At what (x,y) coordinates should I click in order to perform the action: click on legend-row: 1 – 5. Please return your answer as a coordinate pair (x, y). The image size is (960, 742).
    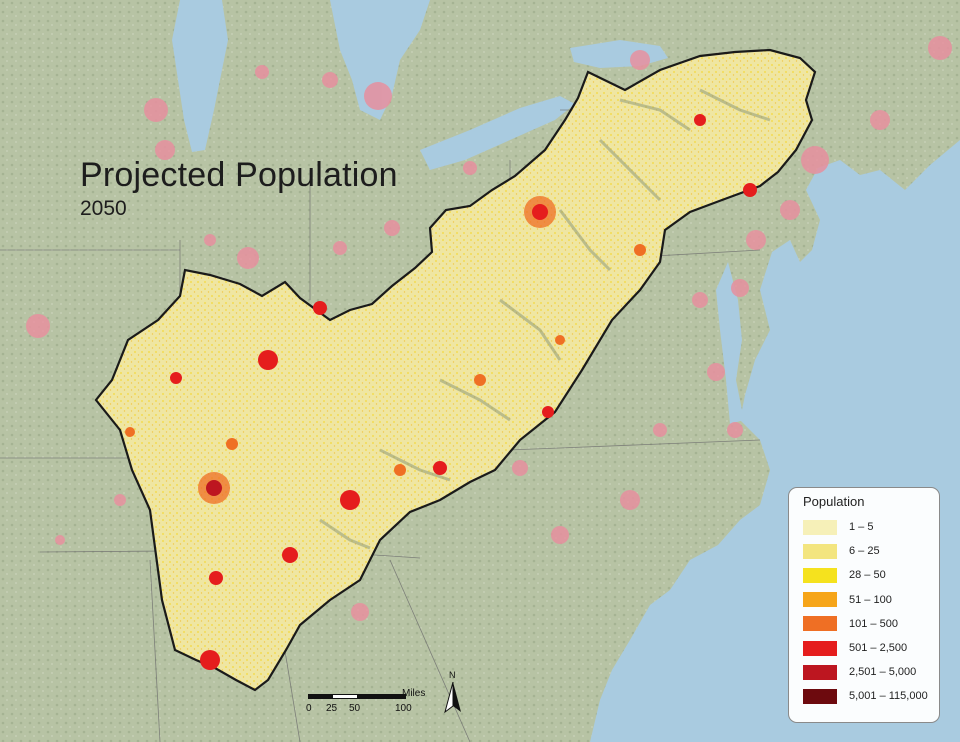
    Looking at the image, I should click on (866, 527).